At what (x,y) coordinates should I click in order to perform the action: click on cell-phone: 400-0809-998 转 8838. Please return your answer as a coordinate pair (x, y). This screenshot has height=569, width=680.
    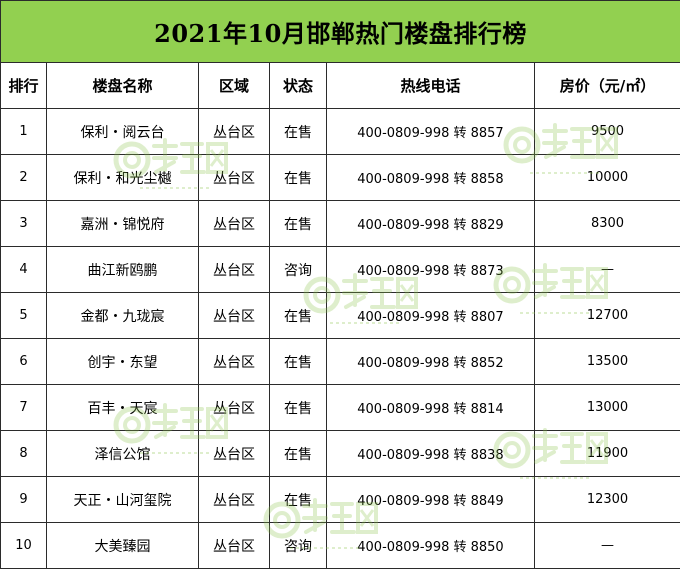
    Looking at the image, I should click on (431, 454).